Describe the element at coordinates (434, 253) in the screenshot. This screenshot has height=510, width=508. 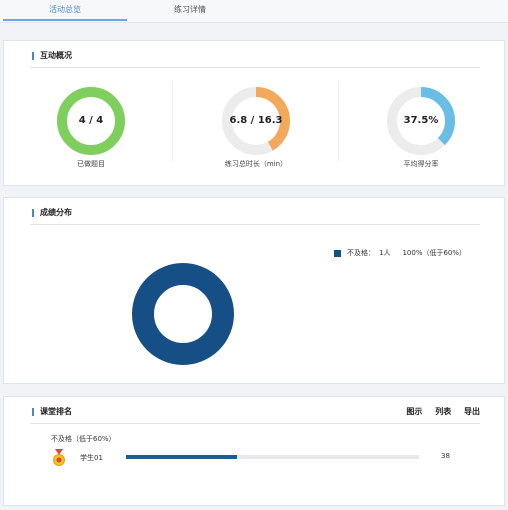
I see `legend-percent-fail: 100%（低于60%）` at that location.